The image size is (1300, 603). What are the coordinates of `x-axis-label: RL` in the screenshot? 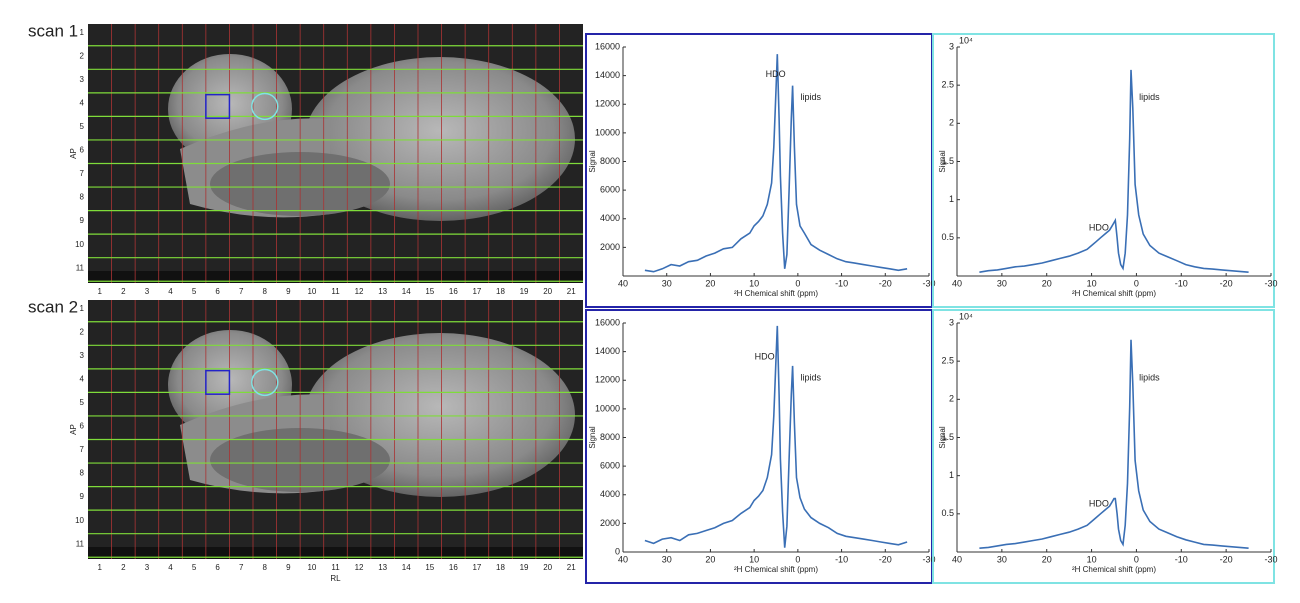 It's located at (335, 578).